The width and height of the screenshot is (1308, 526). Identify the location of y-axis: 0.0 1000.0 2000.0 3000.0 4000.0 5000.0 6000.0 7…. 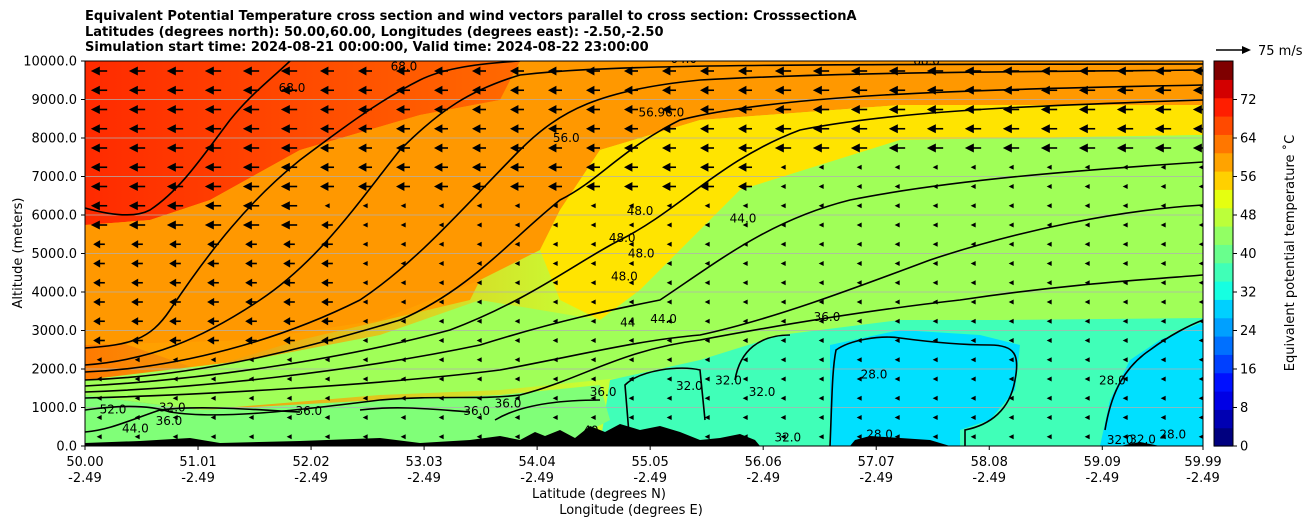
(54, 255).